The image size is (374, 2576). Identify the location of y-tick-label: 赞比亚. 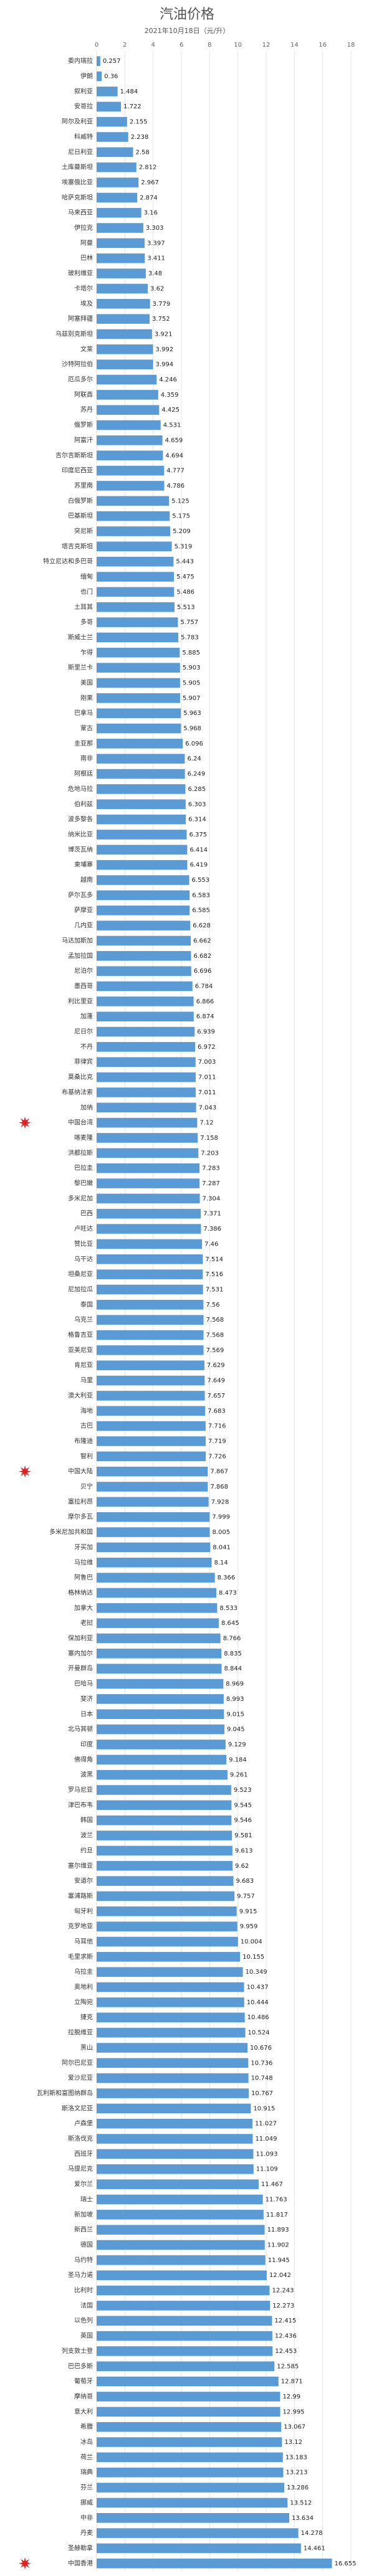
(83, 1244).